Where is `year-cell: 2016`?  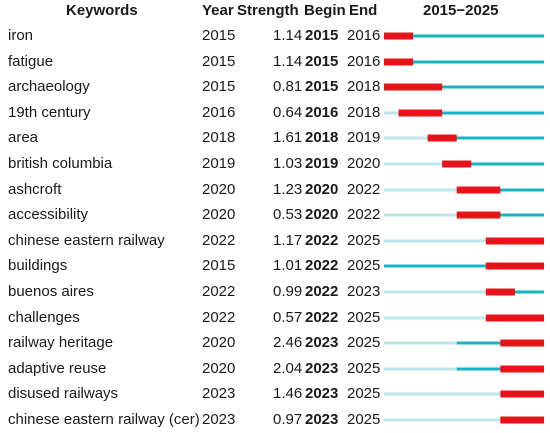 year-cell: 2016 is located at coordinates (219, 112).